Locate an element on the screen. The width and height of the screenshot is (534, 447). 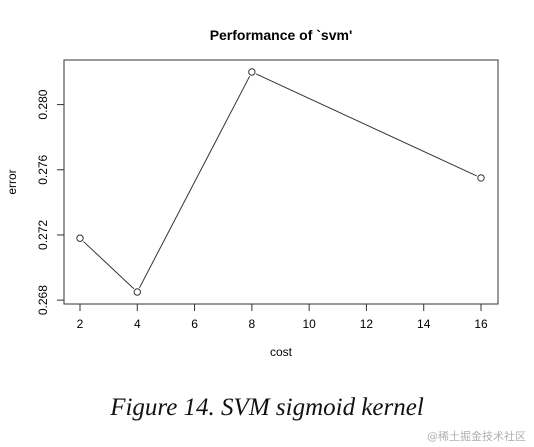
x-tick-label: 12 is located at coordinates (367, 324).